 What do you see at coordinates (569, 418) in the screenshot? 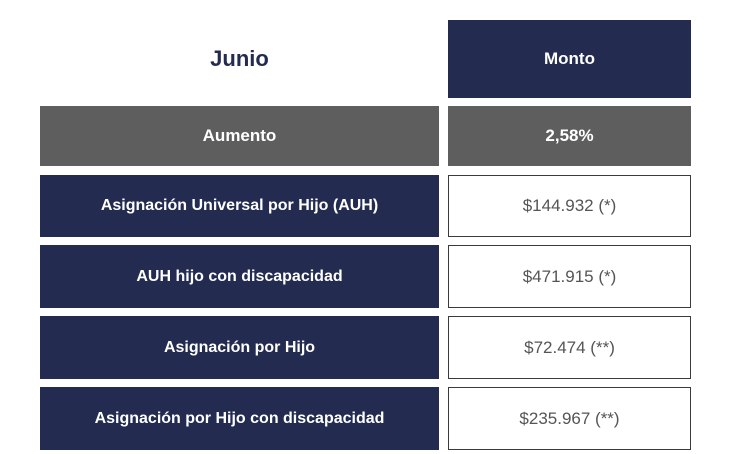
I see `row-value-asignacion-hijo-discapacidad: $235.967 (**)` at bounding box center [569, 418].